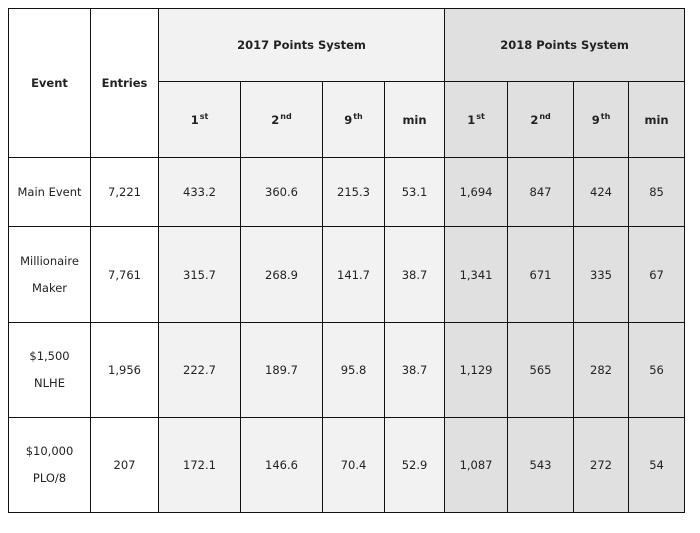 This screenshot has width=700, height=533. I want to click on points-2018-group-header: 2018 Points System, so click(565, 45).